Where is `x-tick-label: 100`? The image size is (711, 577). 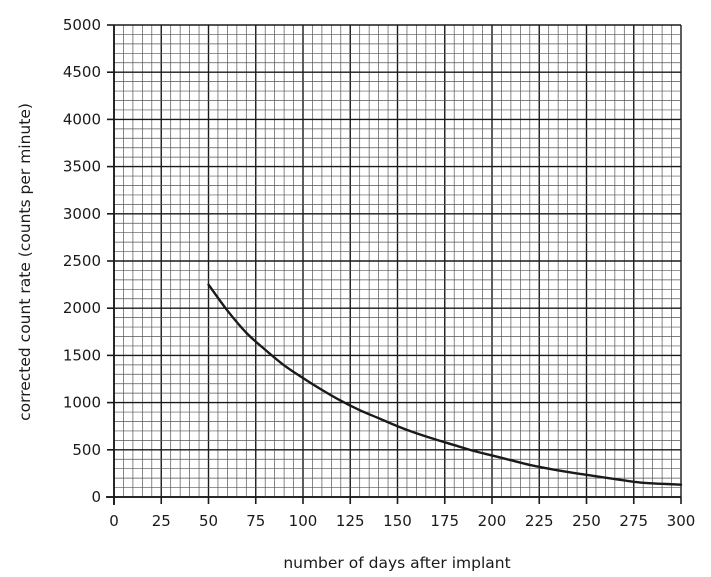
x-tick-label: 100 is located at coordinates (303, 521).